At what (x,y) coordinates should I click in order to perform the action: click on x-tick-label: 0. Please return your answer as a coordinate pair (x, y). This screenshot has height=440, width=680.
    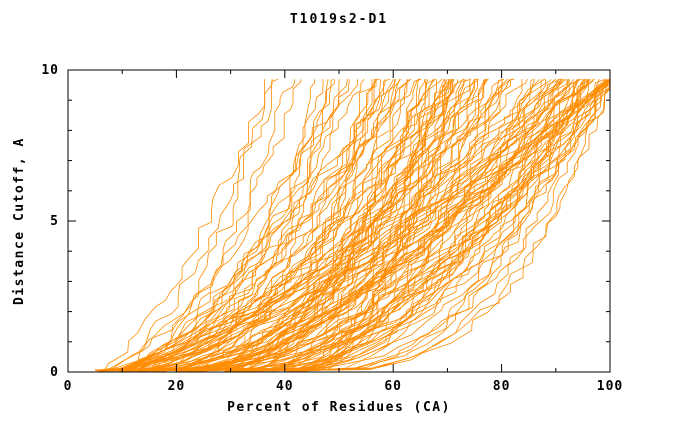
    Looking at the image, I should click on (68, 386).